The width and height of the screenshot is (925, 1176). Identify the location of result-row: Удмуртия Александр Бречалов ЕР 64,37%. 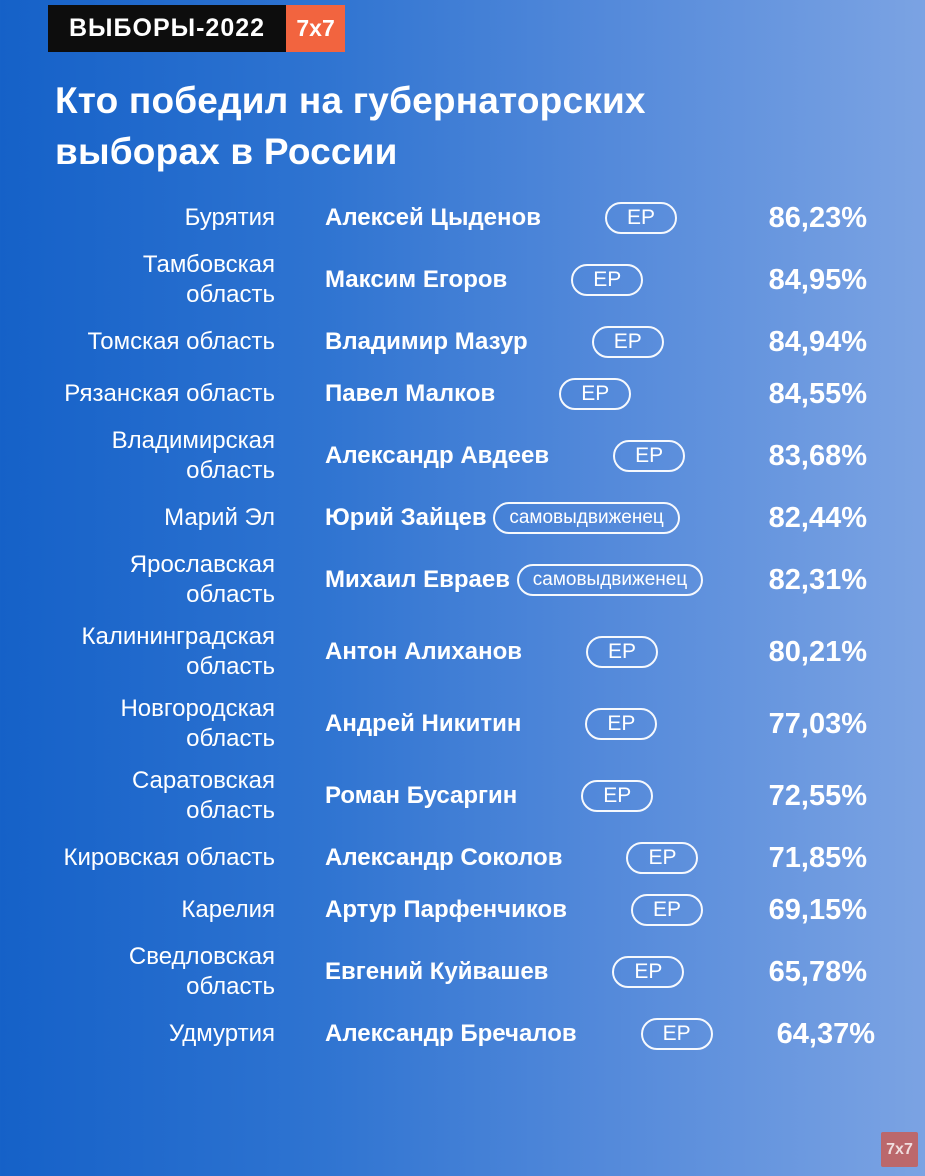
(465, 1034).